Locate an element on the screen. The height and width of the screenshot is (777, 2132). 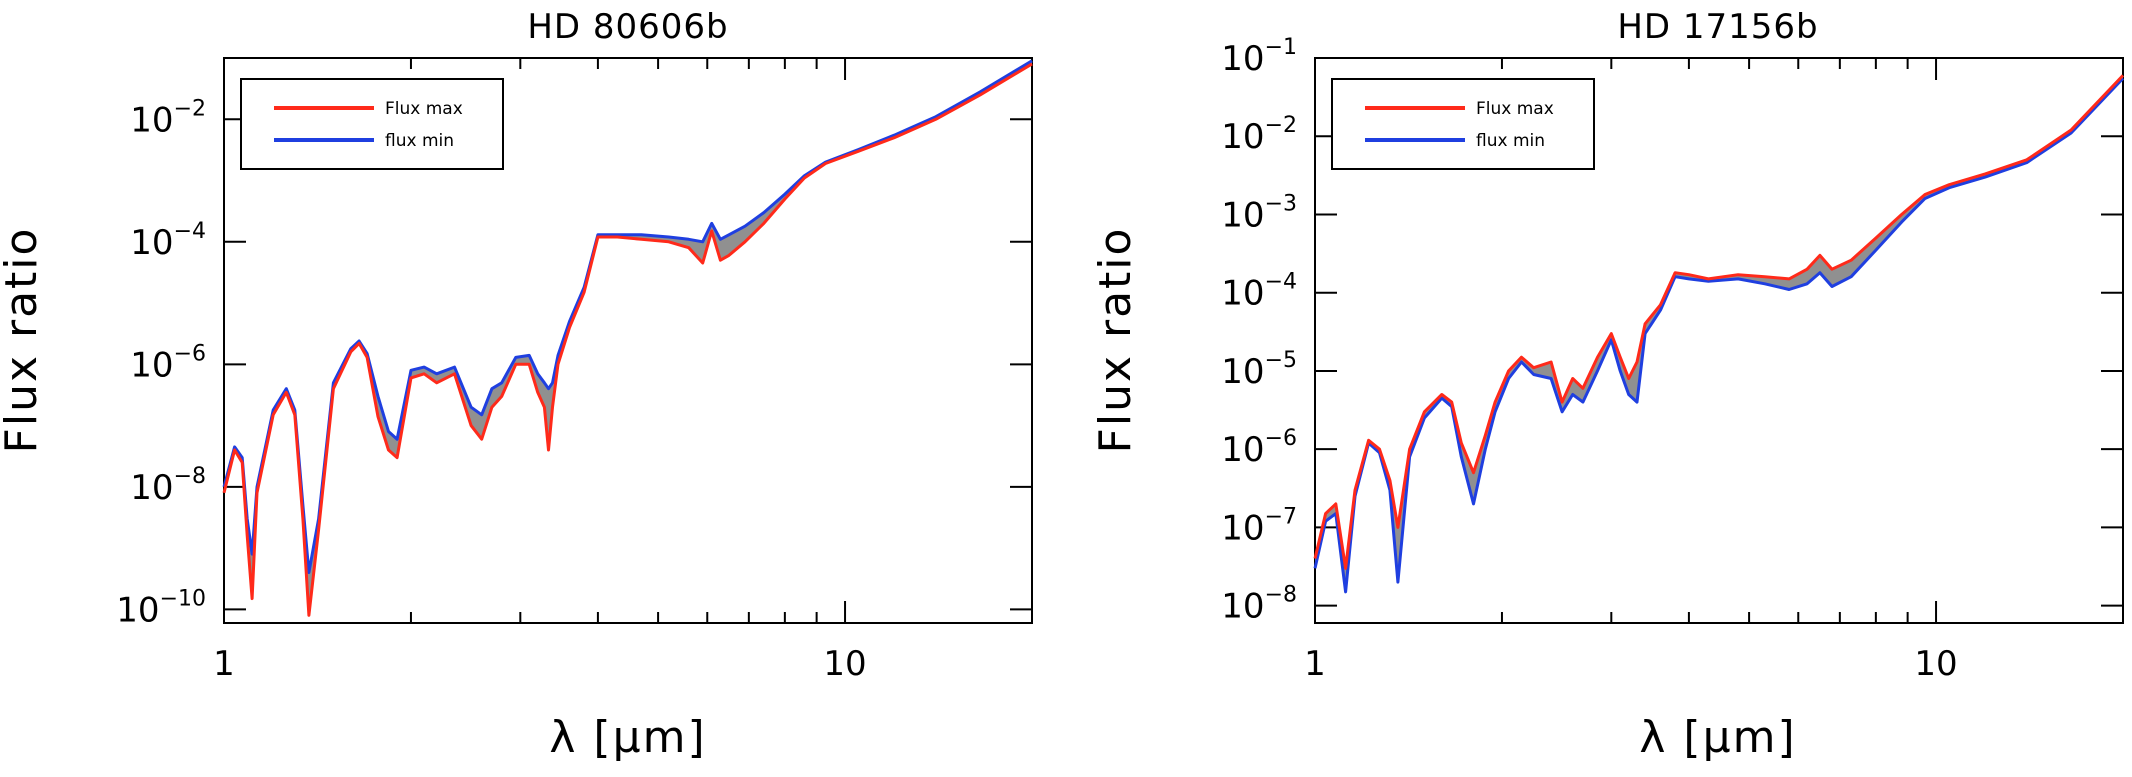
chart-title: HD 80606b is located at coordinates (627, 27).